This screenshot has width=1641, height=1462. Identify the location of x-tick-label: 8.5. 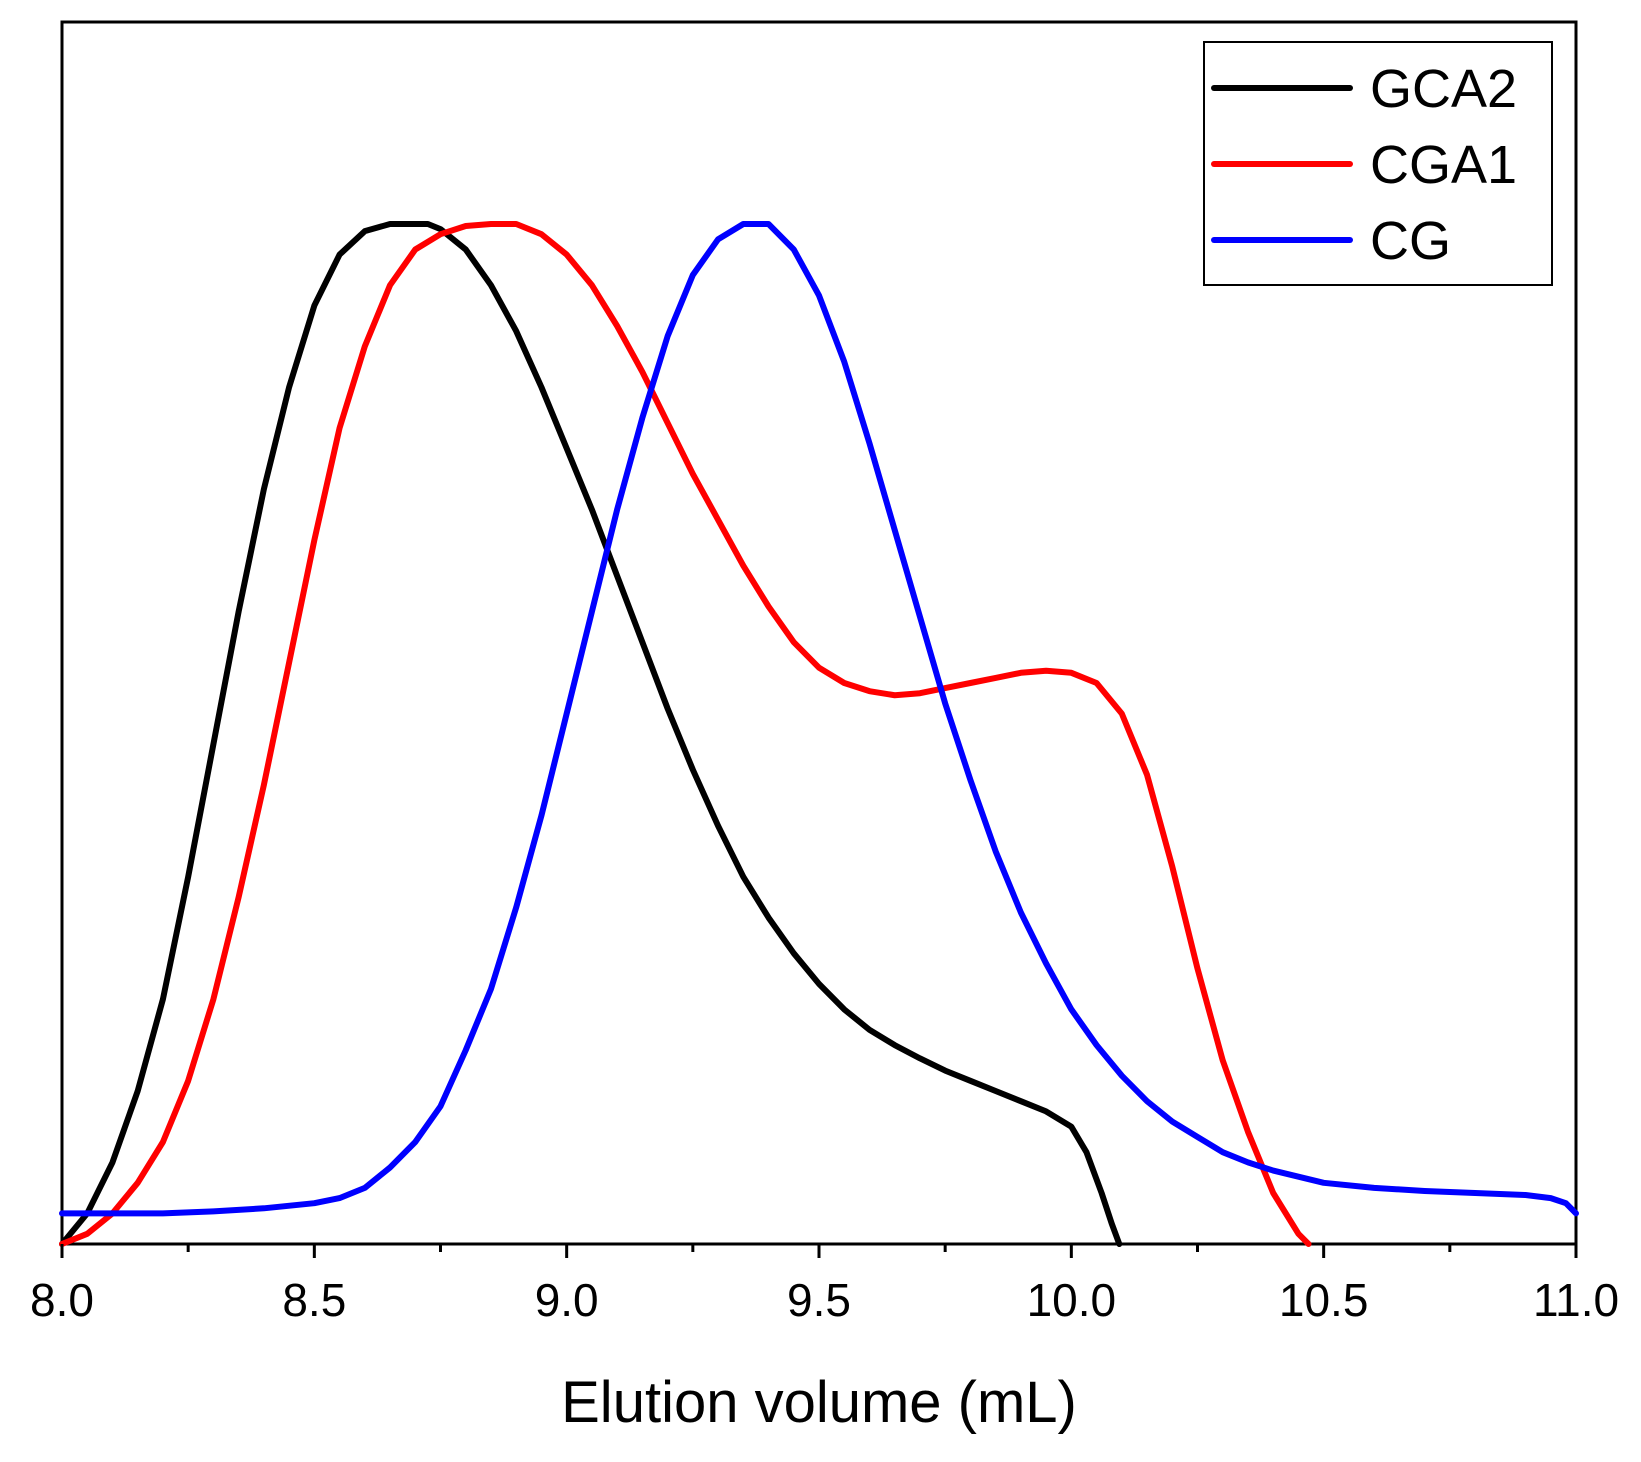
(314, 1300).